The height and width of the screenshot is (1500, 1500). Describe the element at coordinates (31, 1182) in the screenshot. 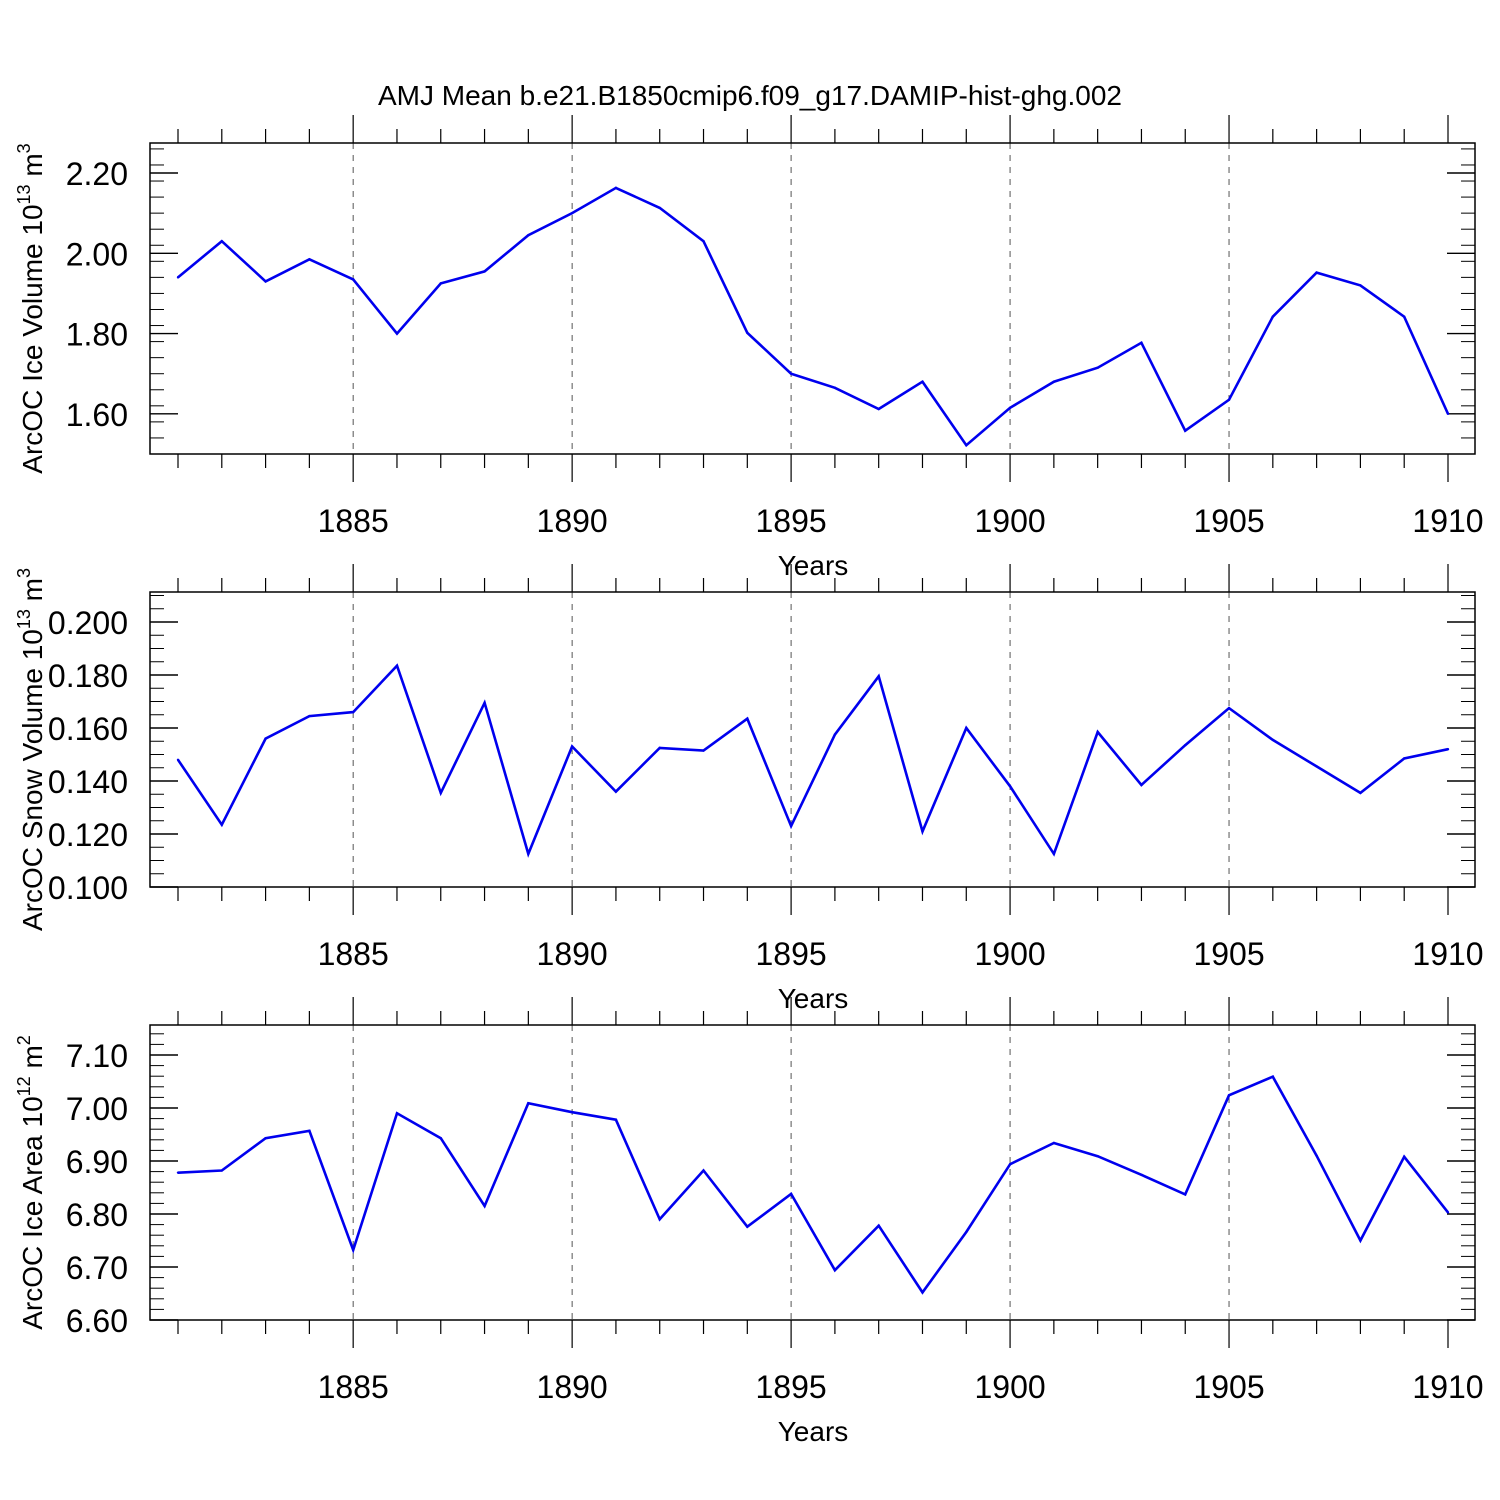

I see `y-axis-label: ArcOC Ice Area 1012 m2` at that location.